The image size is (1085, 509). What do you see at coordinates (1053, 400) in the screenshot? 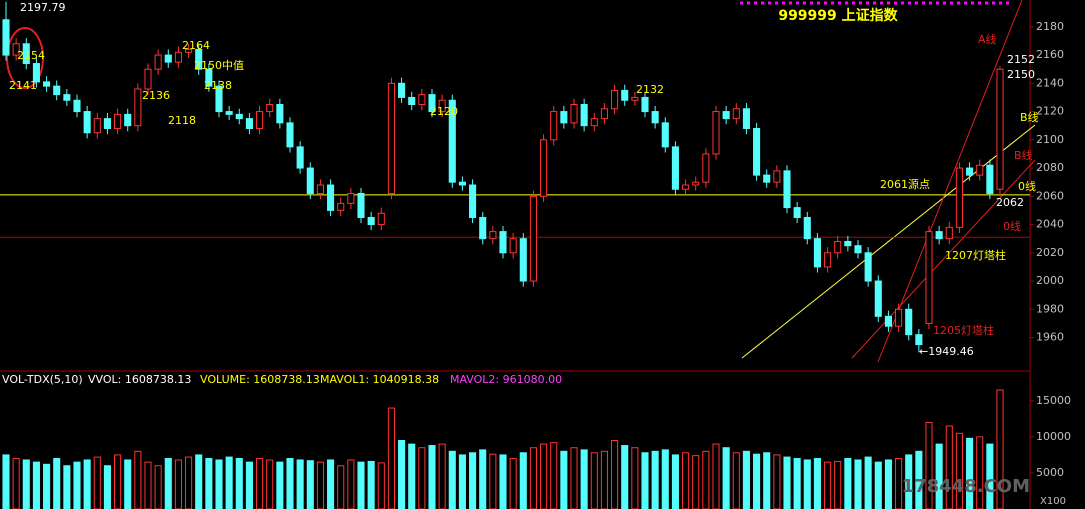
I see `y-tick-label: 15000` at bounding box center [1053, 400].